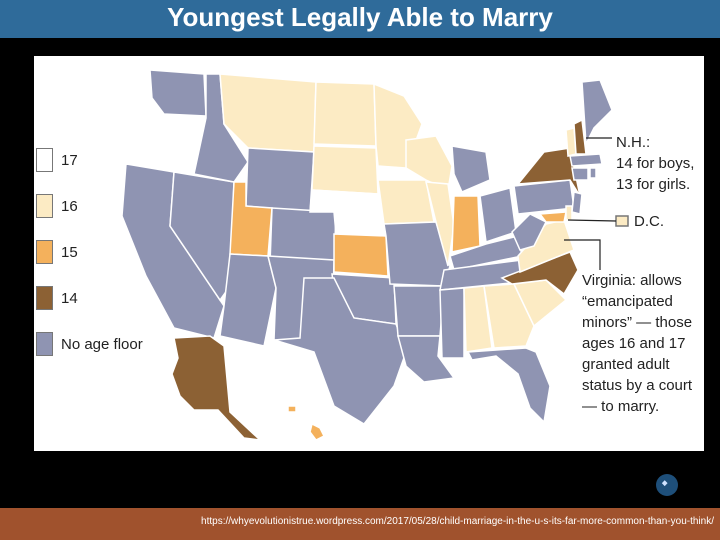 This screenshot has width=720, height=540. Describe the element at coordinates (498, 215) in the screenshot. I see `state-ohio` at that location.